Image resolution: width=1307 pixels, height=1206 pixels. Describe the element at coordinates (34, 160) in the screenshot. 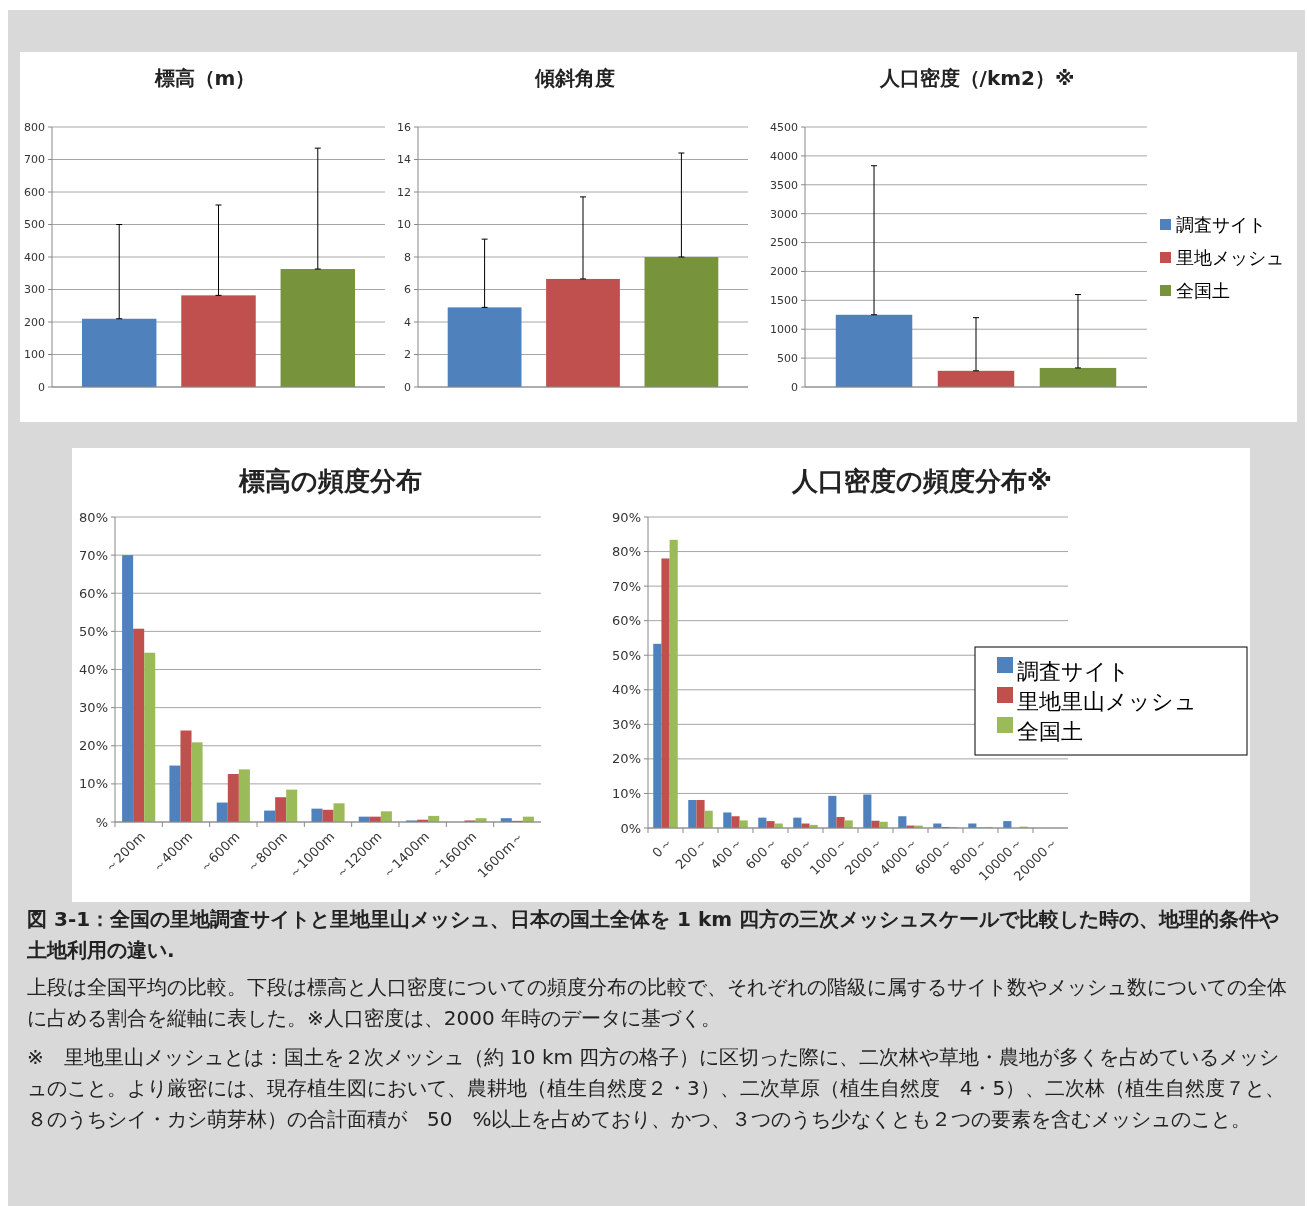

I see `y-tick-label: 700` at that location.